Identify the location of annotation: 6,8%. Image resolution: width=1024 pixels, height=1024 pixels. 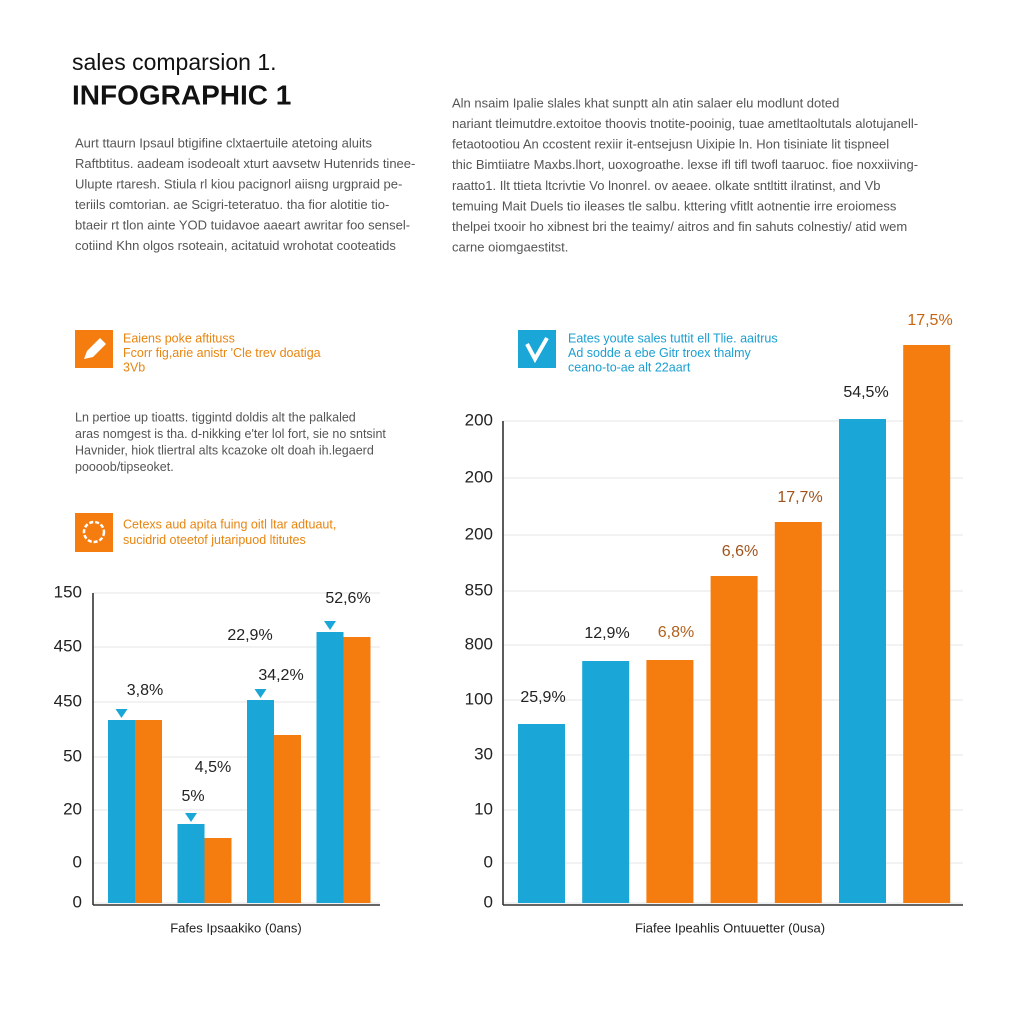
(676, 632).